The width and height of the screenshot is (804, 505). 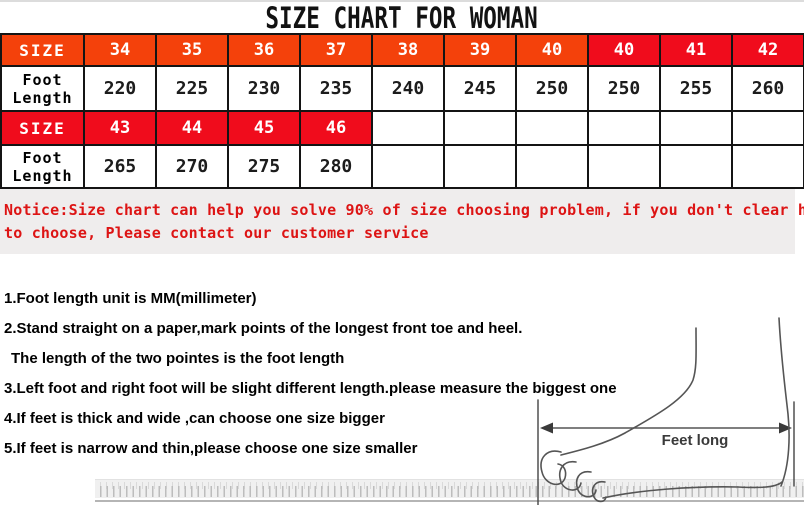 I want to click on arrow-head-right-icon, so click(x=785, y=428).